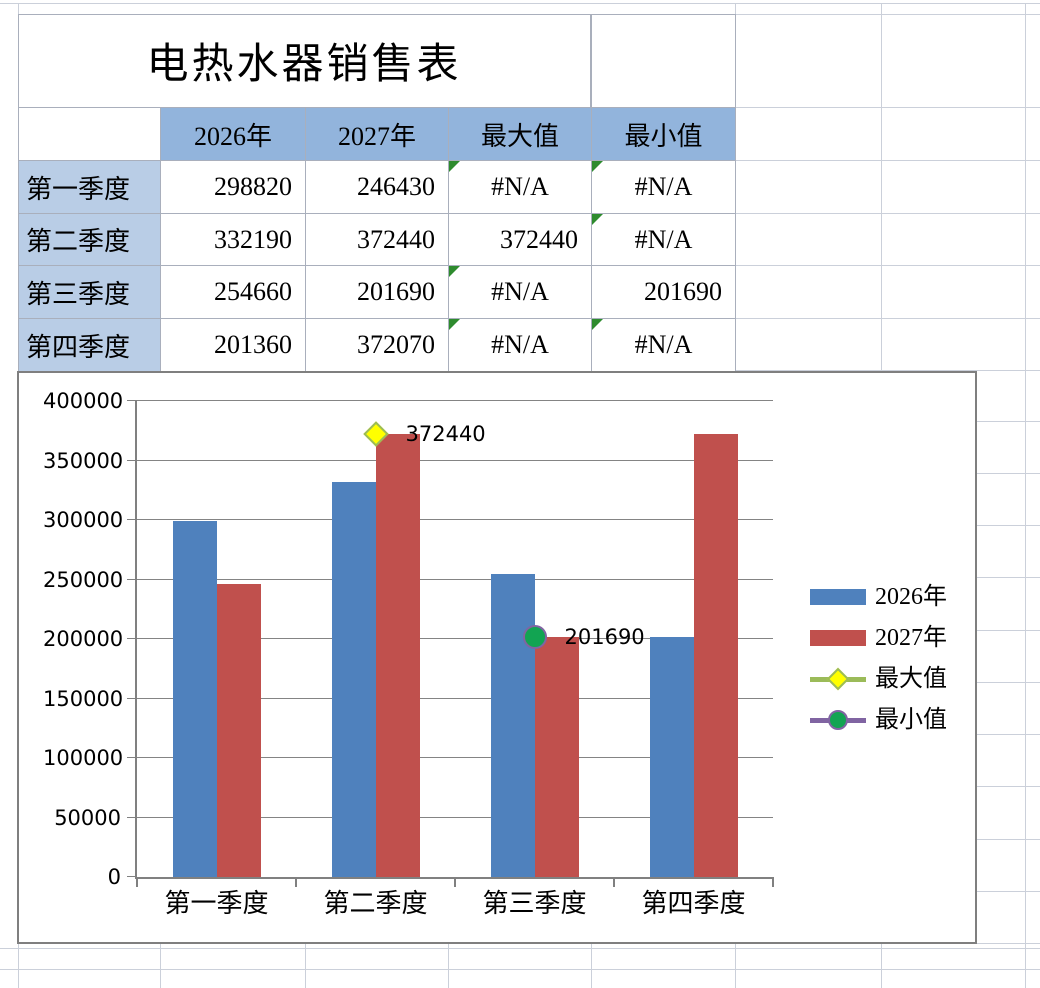 This screenshot has width=1040, height=988. Describe the element at coordinates (233, 240) in the screenshot. I see `cell-q2-2026: 332190` at that location.